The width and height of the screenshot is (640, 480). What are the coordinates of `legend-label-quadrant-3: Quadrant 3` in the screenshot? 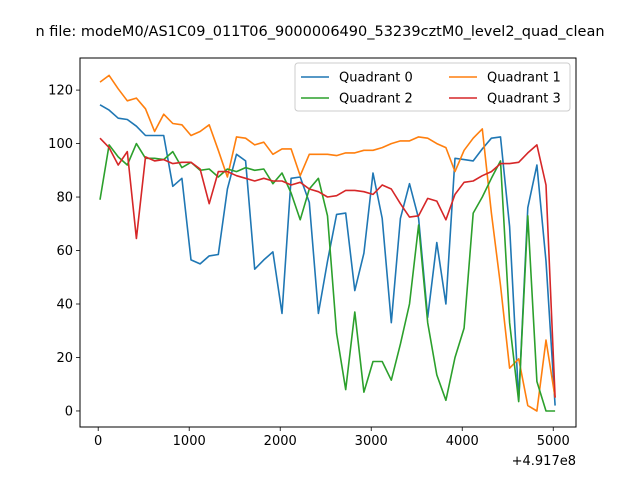 It's located at (524, 99).